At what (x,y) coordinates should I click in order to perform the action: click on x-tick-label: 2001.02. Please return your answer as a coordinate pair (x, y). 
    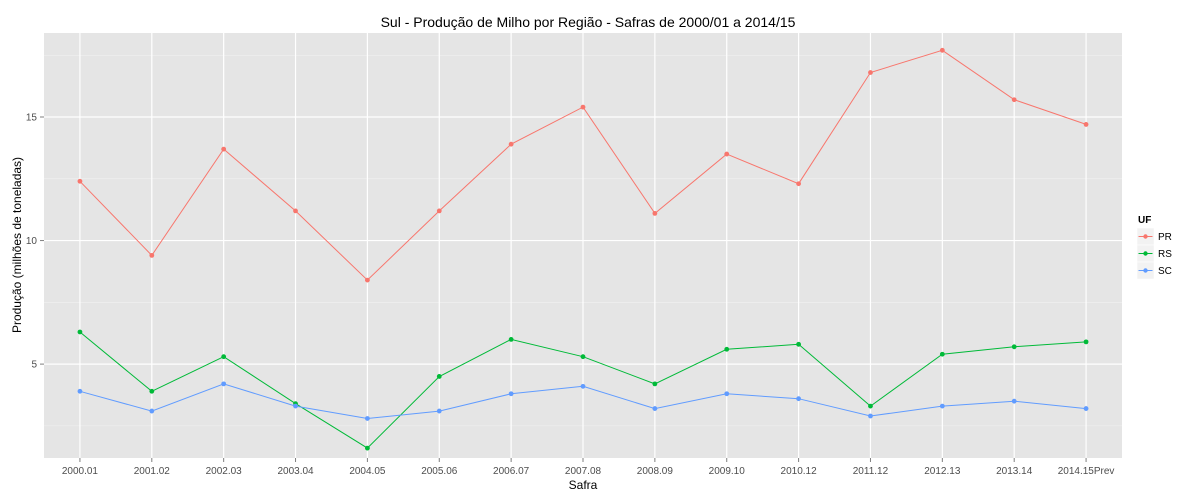
    Looking at the image, I should click on (152, 471).